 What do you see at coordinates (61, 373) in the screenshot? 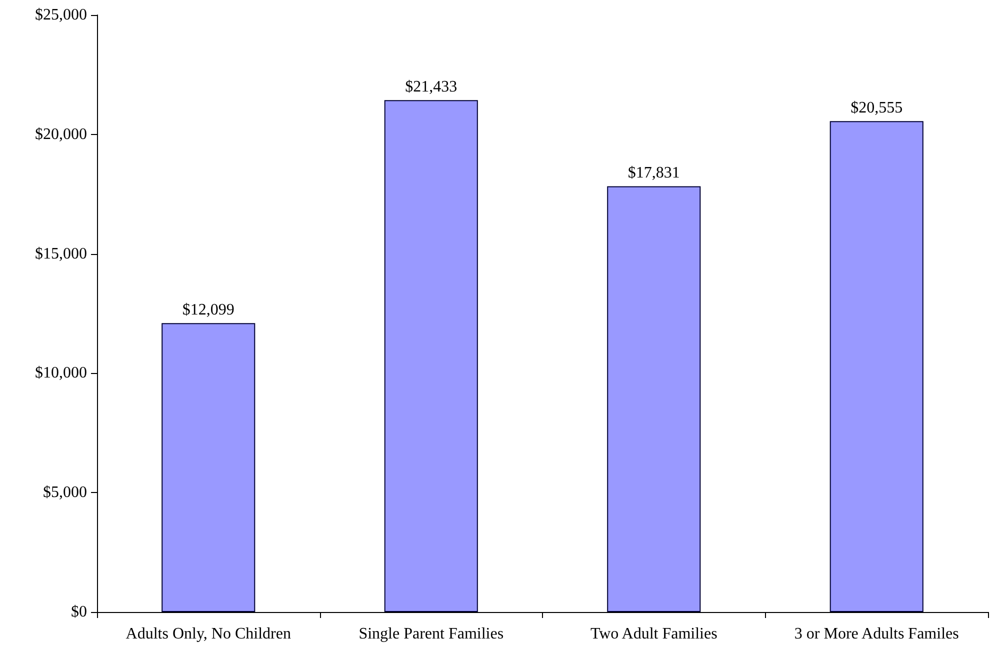
I see `y-tick-label: $10,000` at bounding box center [61, 373].